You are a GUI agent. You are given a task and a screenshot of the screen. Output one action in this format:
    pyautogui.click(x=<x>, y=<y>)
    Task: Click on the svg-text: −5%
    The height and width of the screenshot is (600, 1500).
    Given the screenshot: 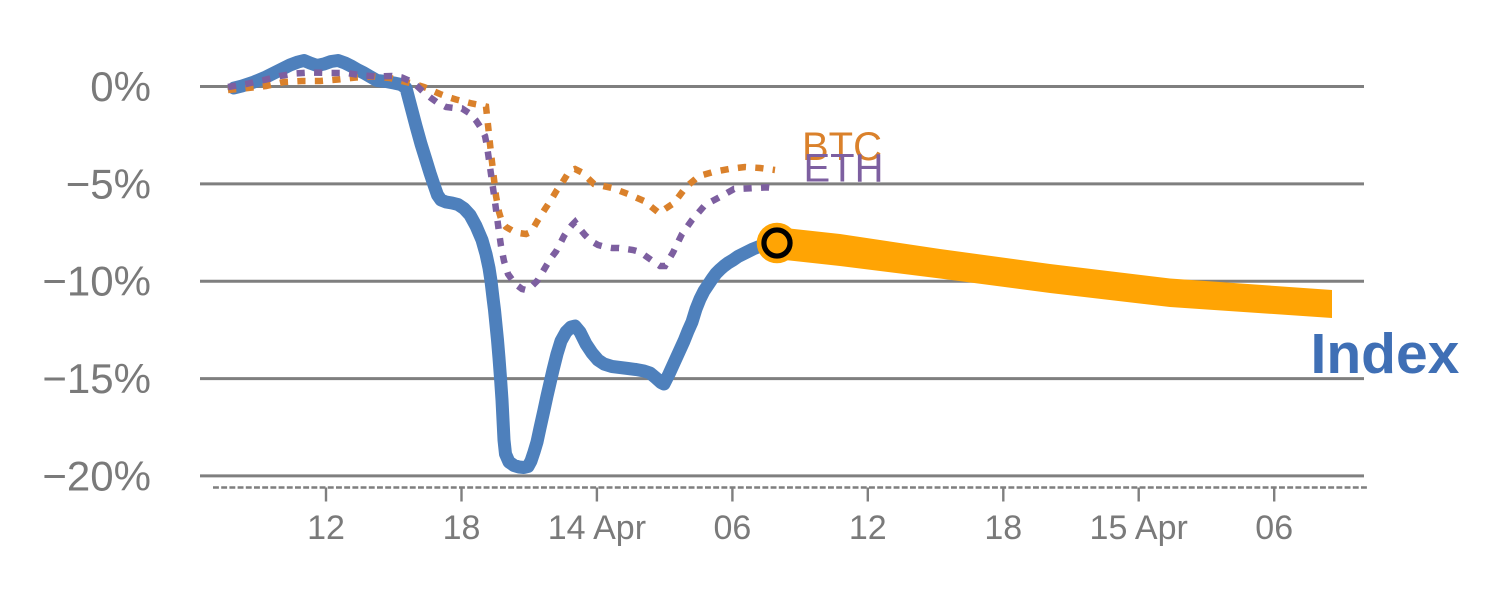 What is the action you would take?
    pyautogui.click(x=108, y=183)
    